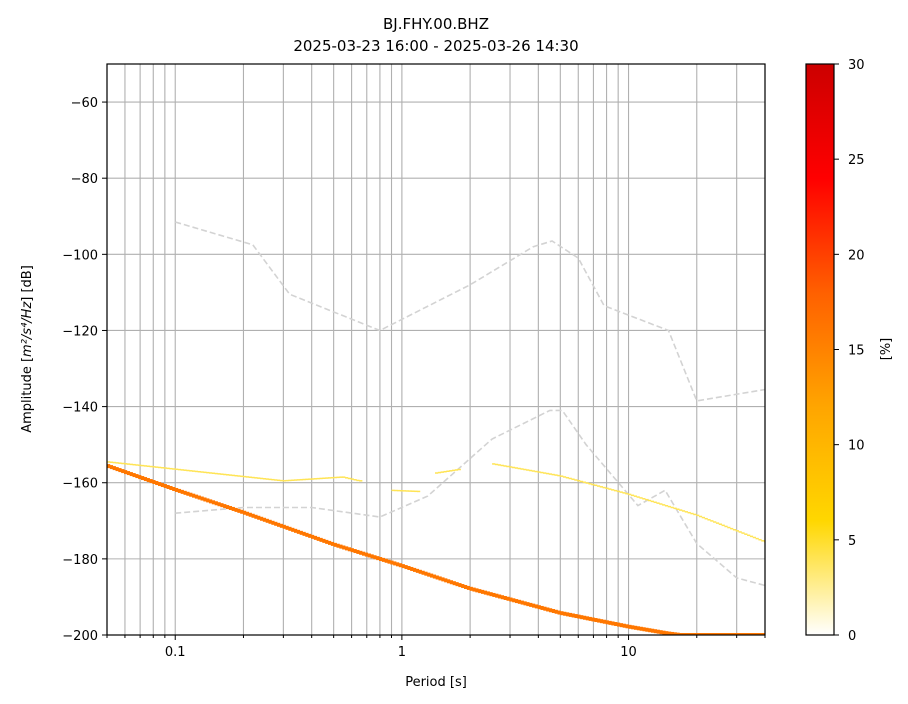 This screenshot has height=704, width=908. Describe the element at coordinates (628, 652) in the screenshot. I see `x-tick-label: 10` at that location.